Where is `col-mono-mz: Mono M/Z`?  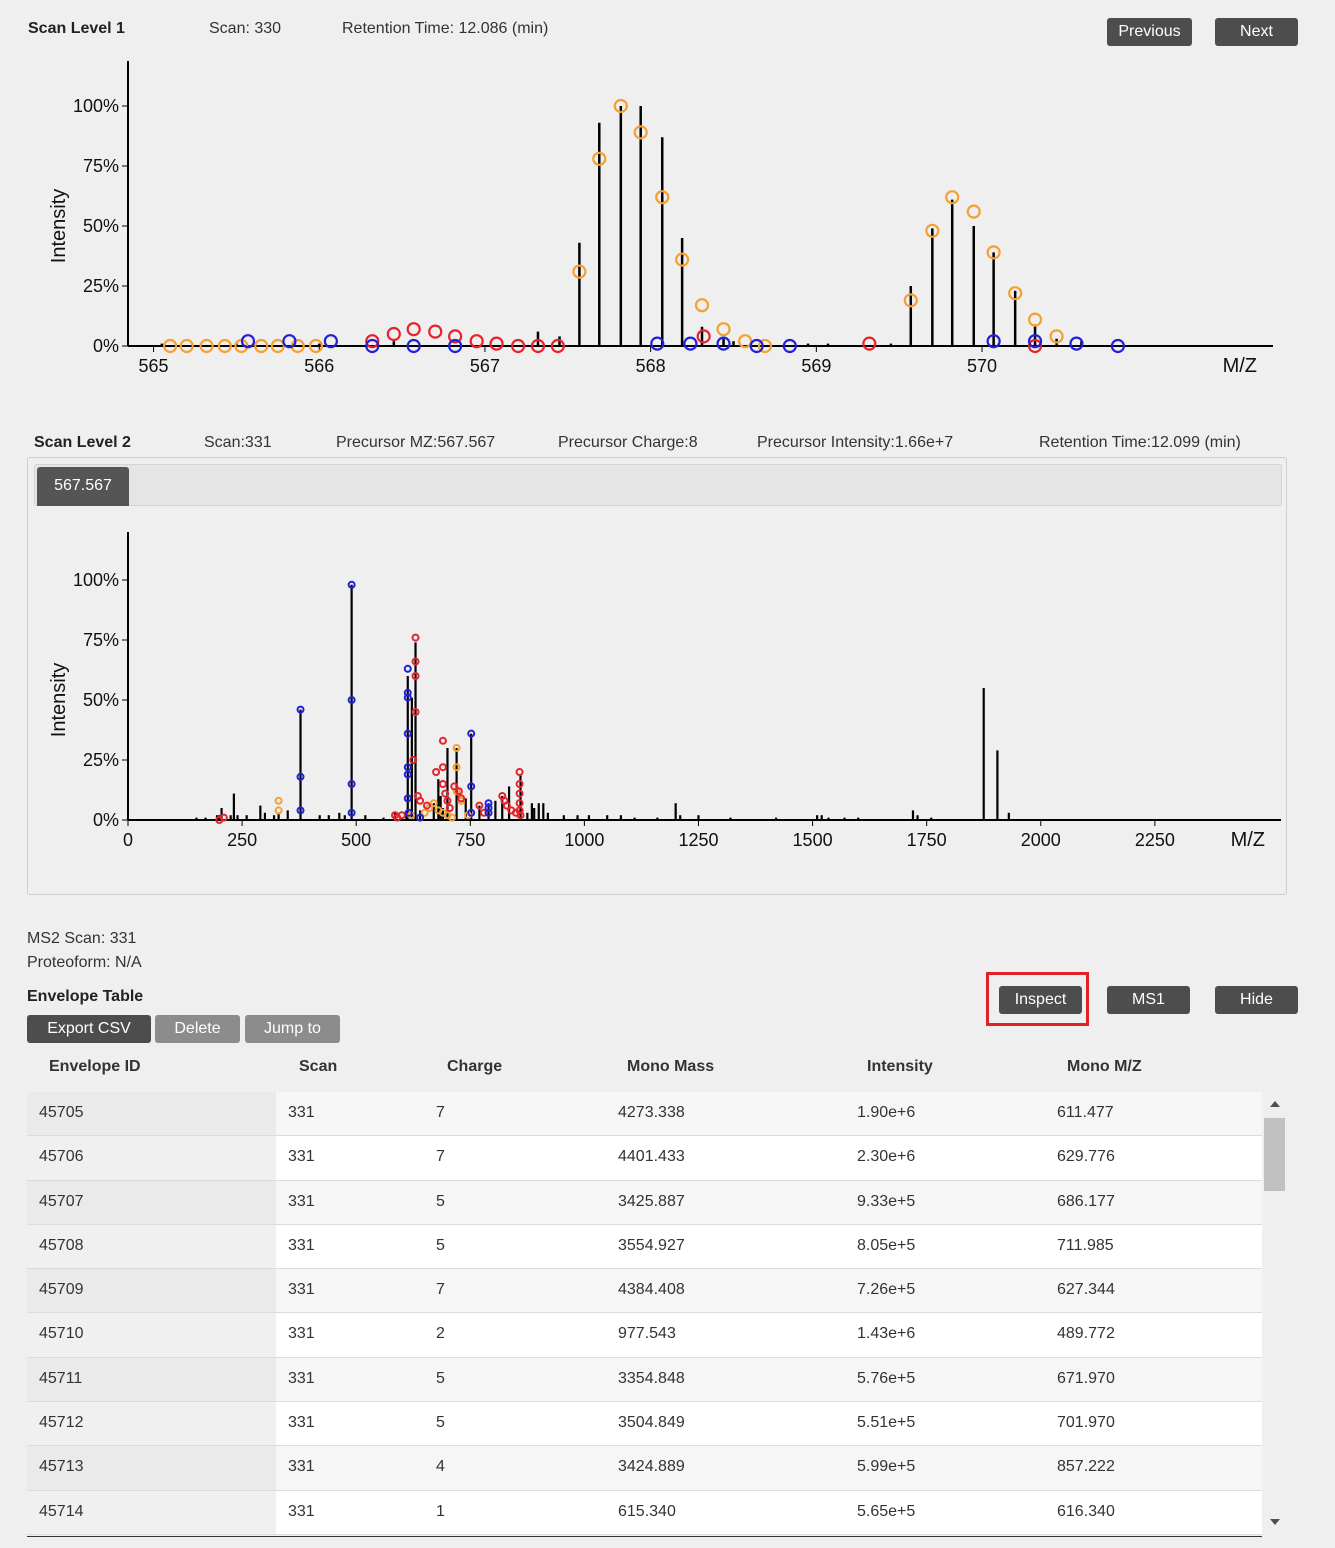
col-mono-mz: Mono M/Z is located at coordinates (1104, 1066).